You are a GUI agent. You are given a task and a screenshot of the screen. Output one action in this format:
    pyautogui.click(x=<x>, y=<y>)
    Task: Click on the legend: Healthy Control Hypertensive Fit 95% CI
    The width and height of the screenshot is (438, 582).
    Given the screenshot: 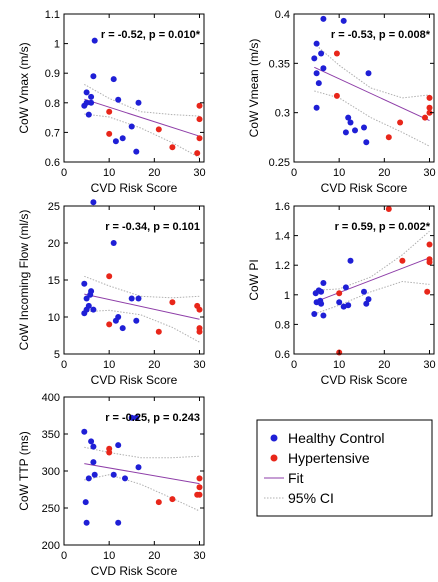 What is the action you would take?
    pyautogui.click(x=344, y=468)
    